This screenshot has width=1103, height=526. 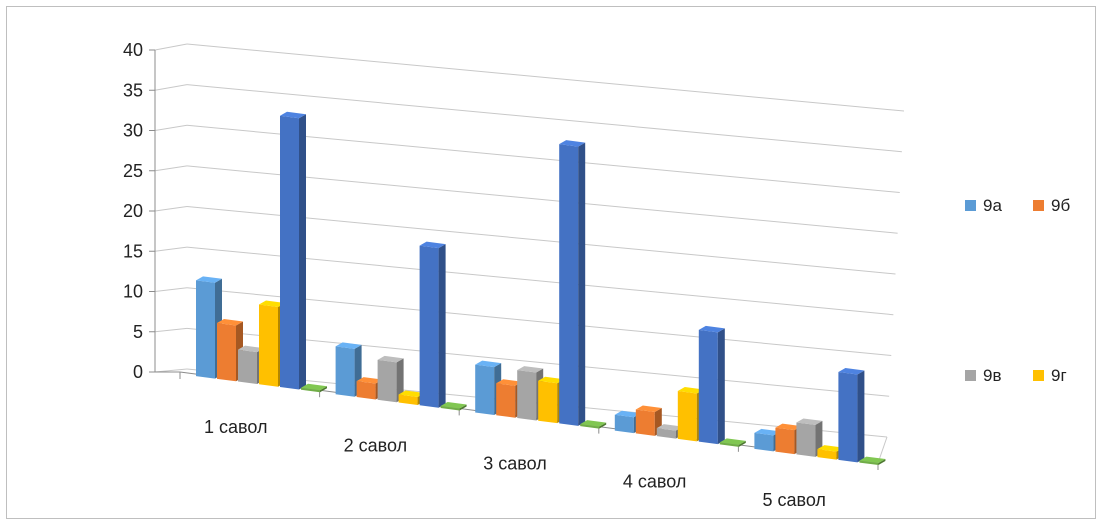 I want to click on legend: 9а 9б 9в 9г, so click(x=1017, y=290).